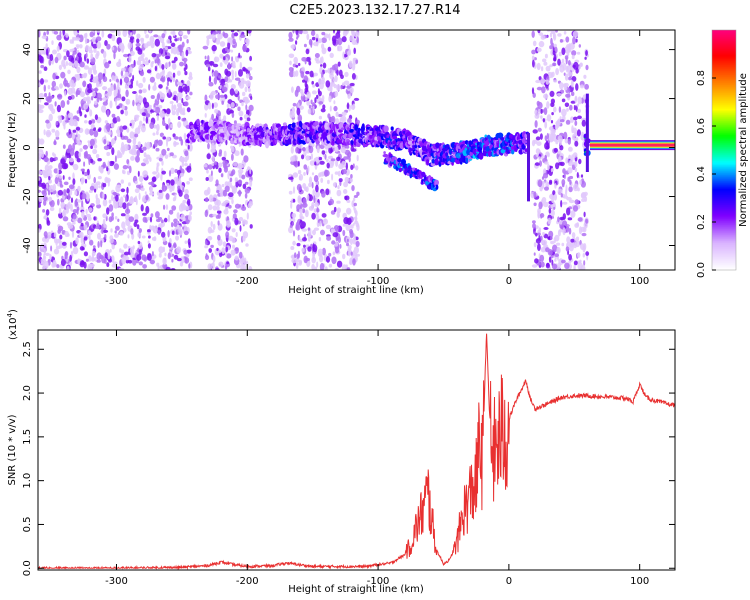  What do you see at coordinates (116, 581) in the screenshot?
I see `x-tick-label: -300` at bounding box center [116, 581].